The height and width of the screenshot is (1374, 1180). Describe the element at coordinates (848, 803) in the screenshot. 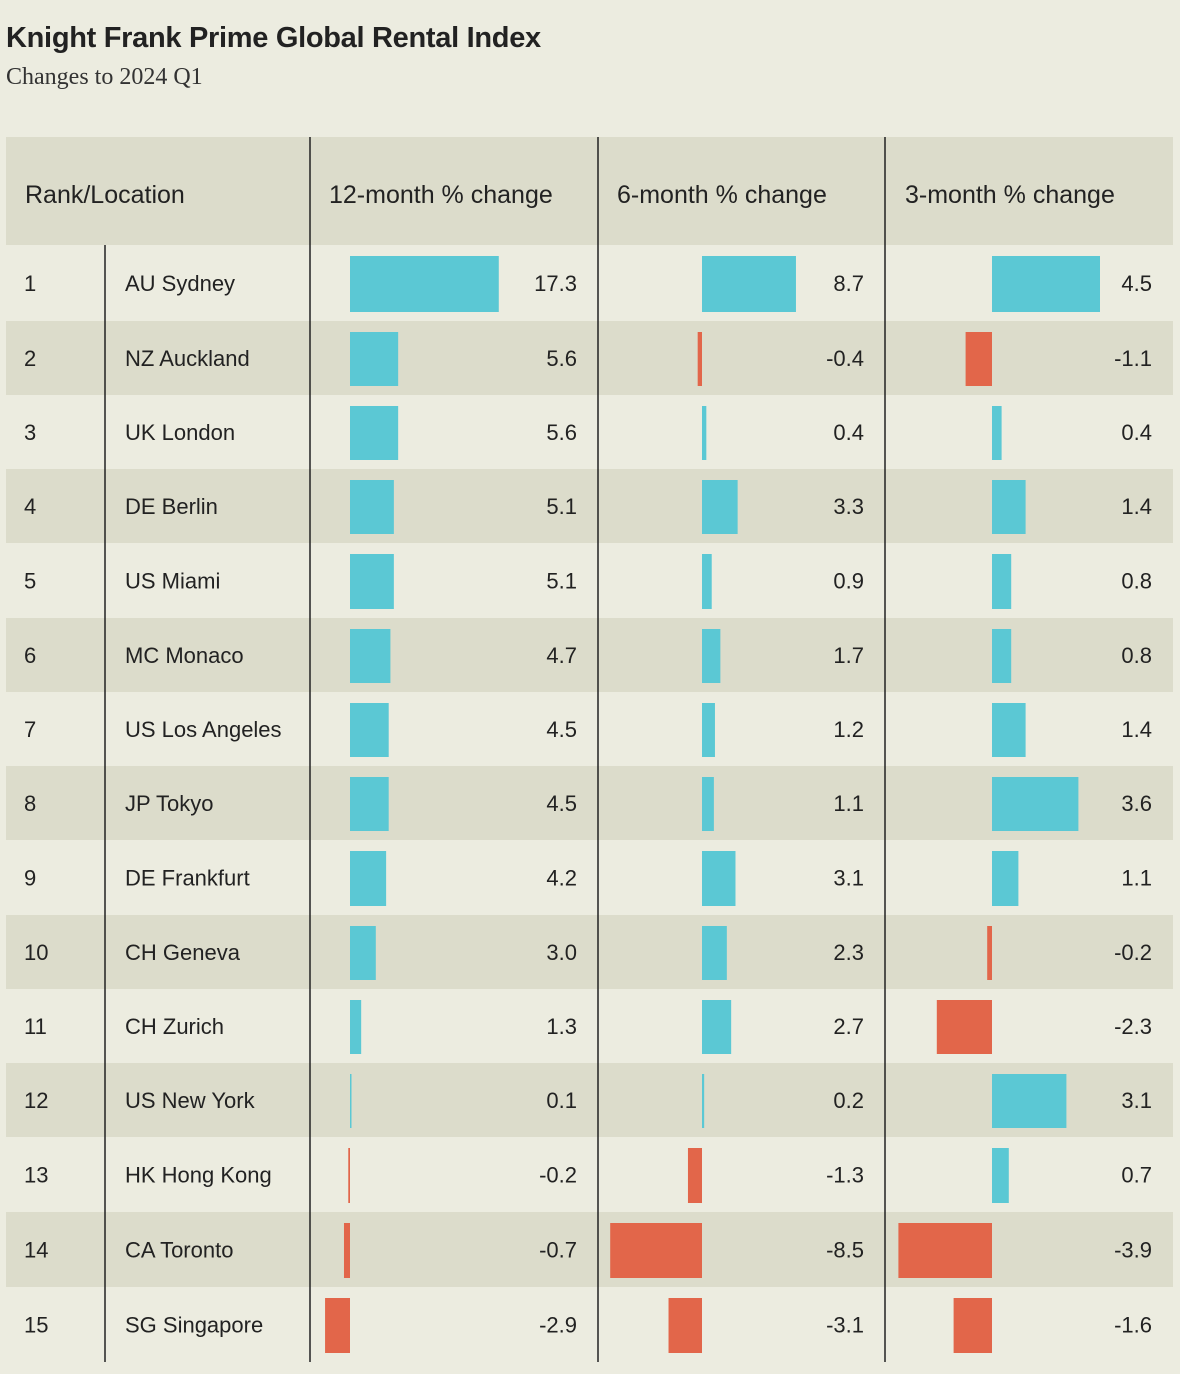

I see `value-label: 1.1` at that location.